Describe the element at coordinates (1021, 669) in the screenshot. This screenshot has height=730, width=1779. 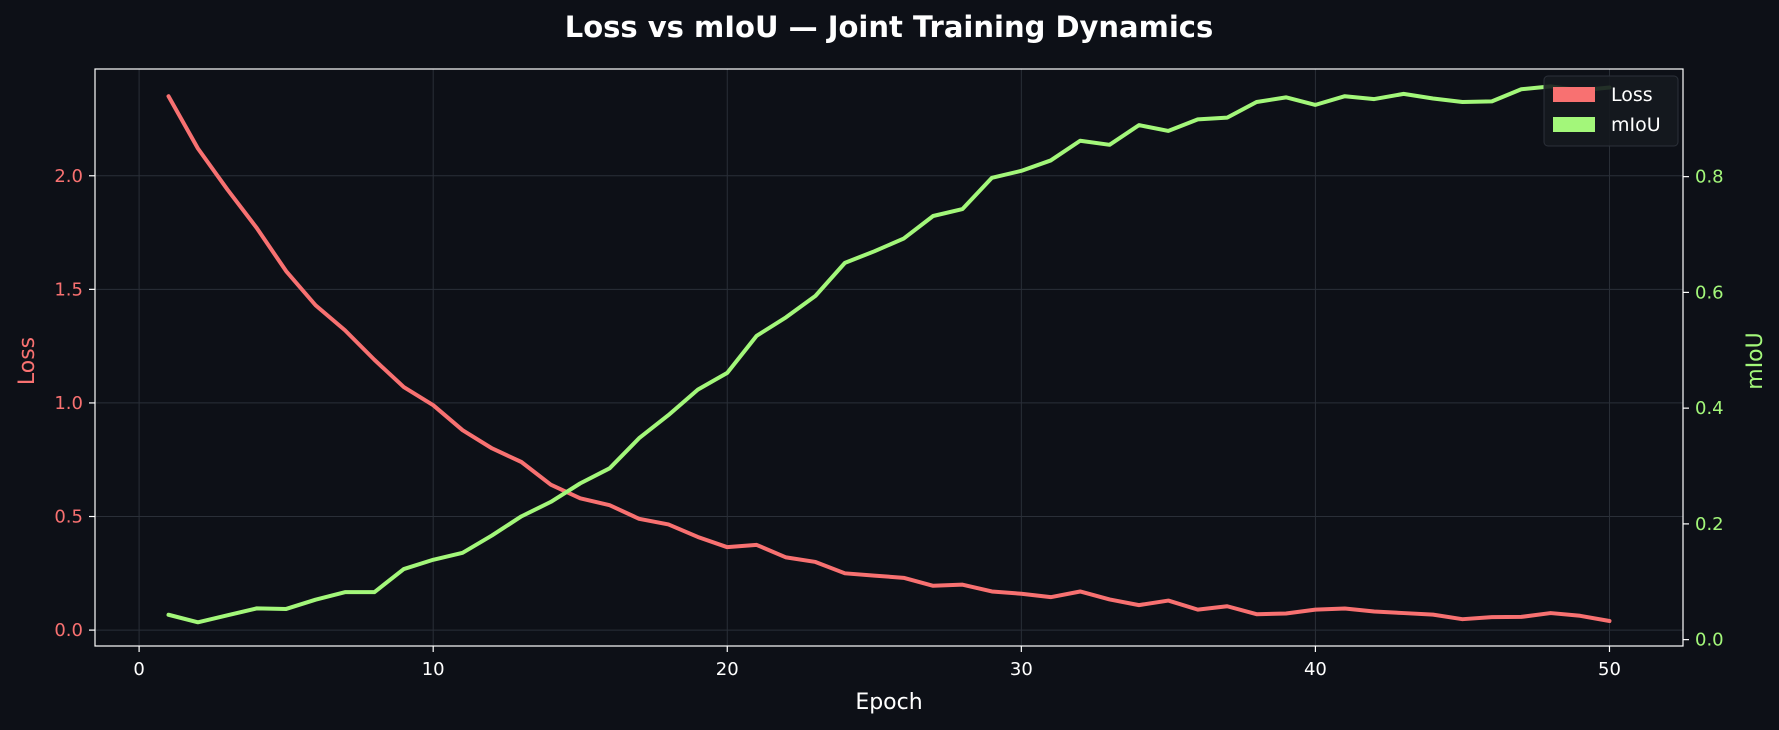
I see `x-tick-label: 30` at that location.